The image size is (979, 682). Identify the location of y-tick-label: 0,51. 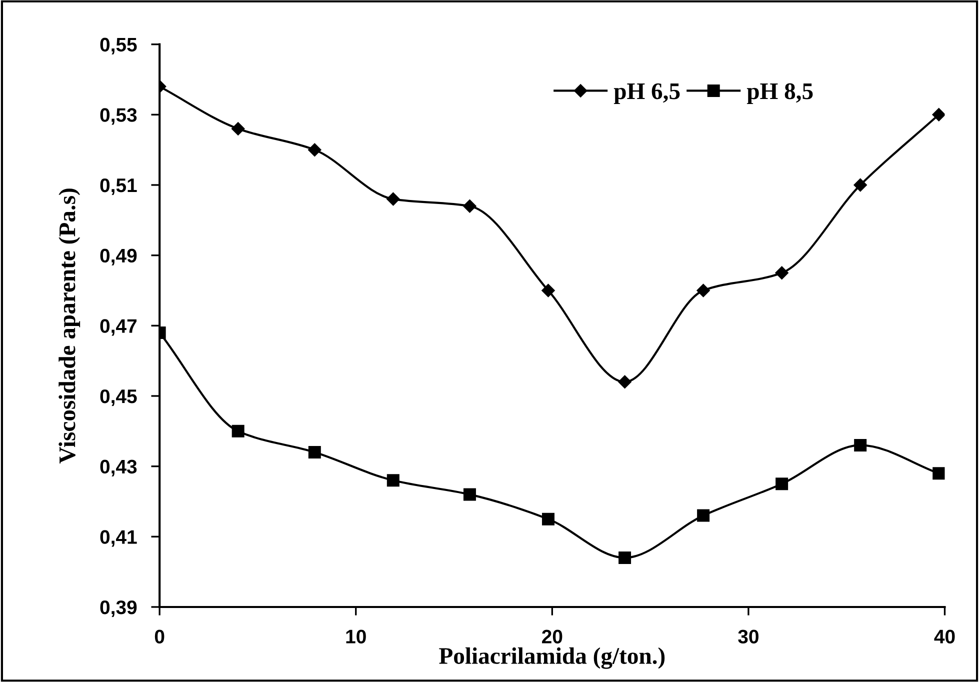
(118, 187).